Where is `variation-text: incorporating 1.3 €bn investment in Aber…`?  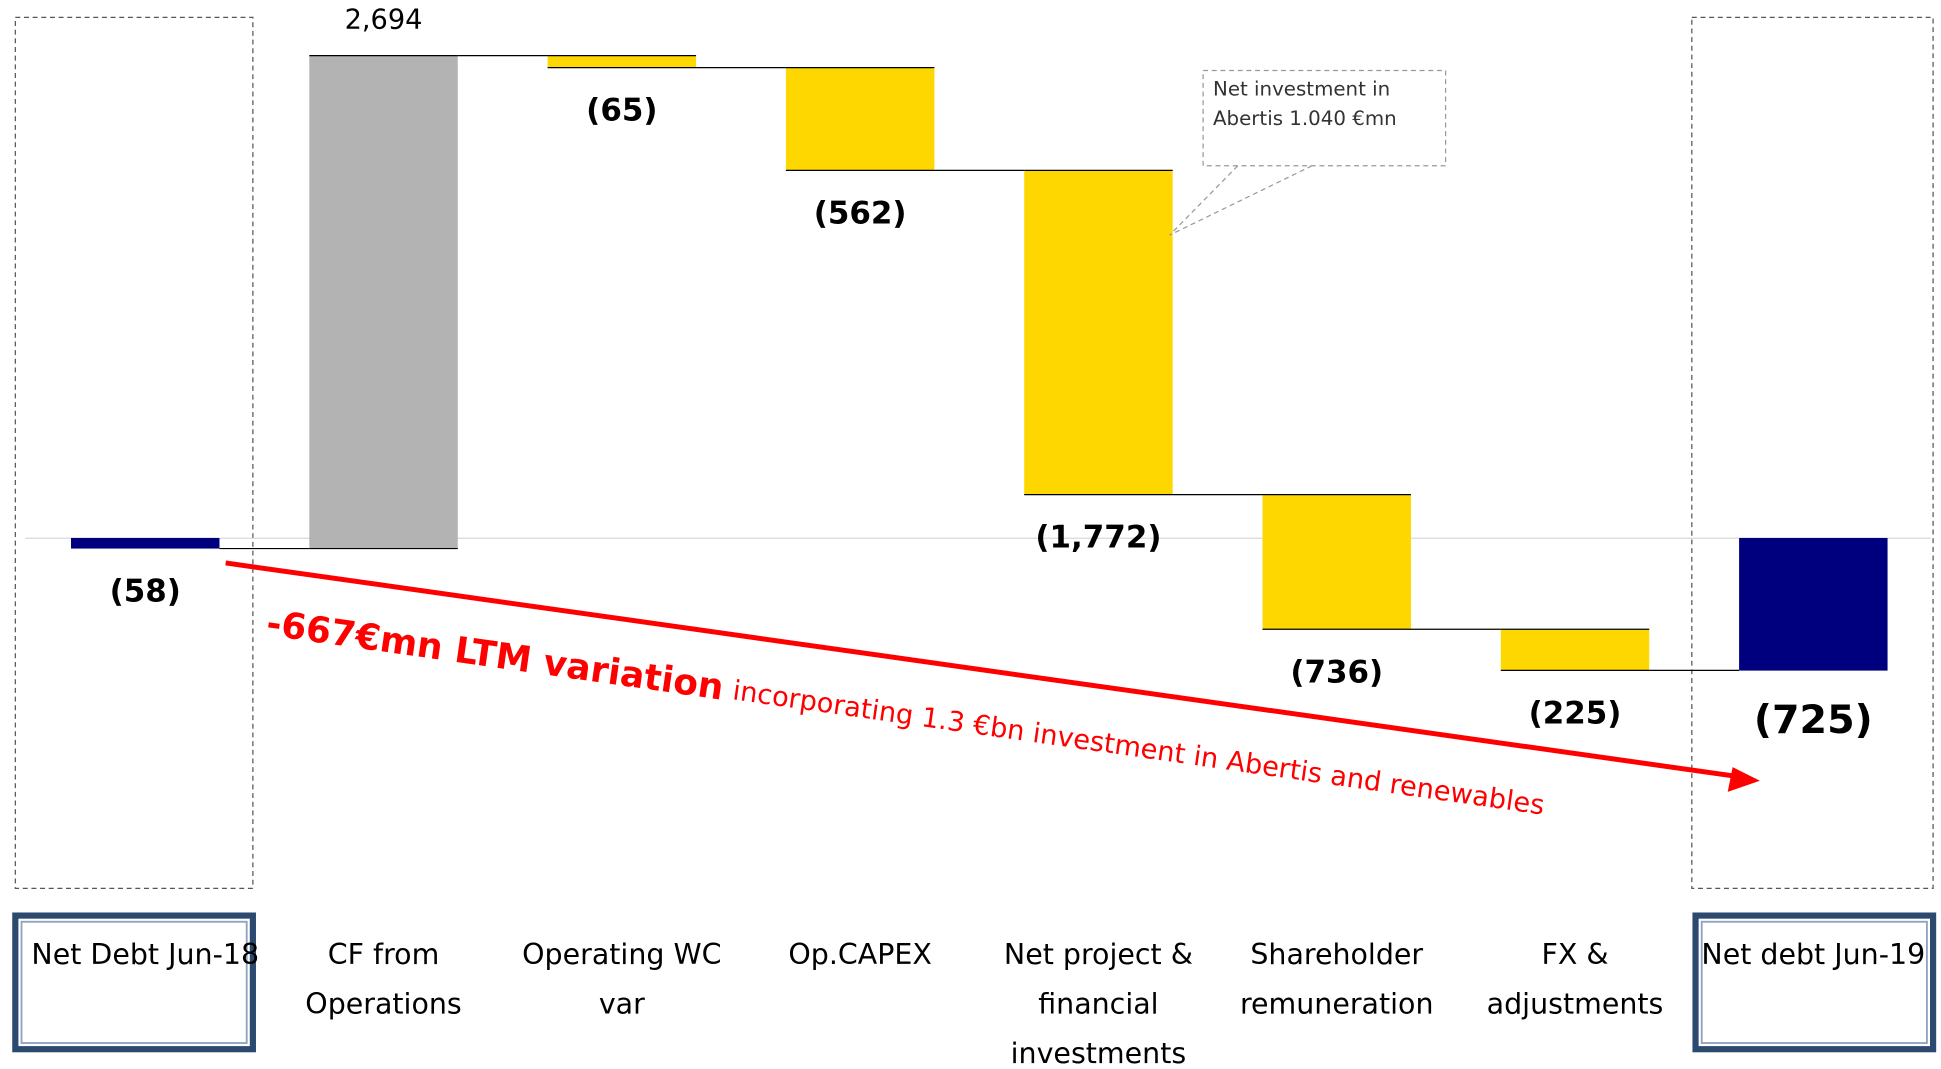
variation-text: incorporating 1.3 €bn investment in Aber… is located at coordinates (1139, 748).